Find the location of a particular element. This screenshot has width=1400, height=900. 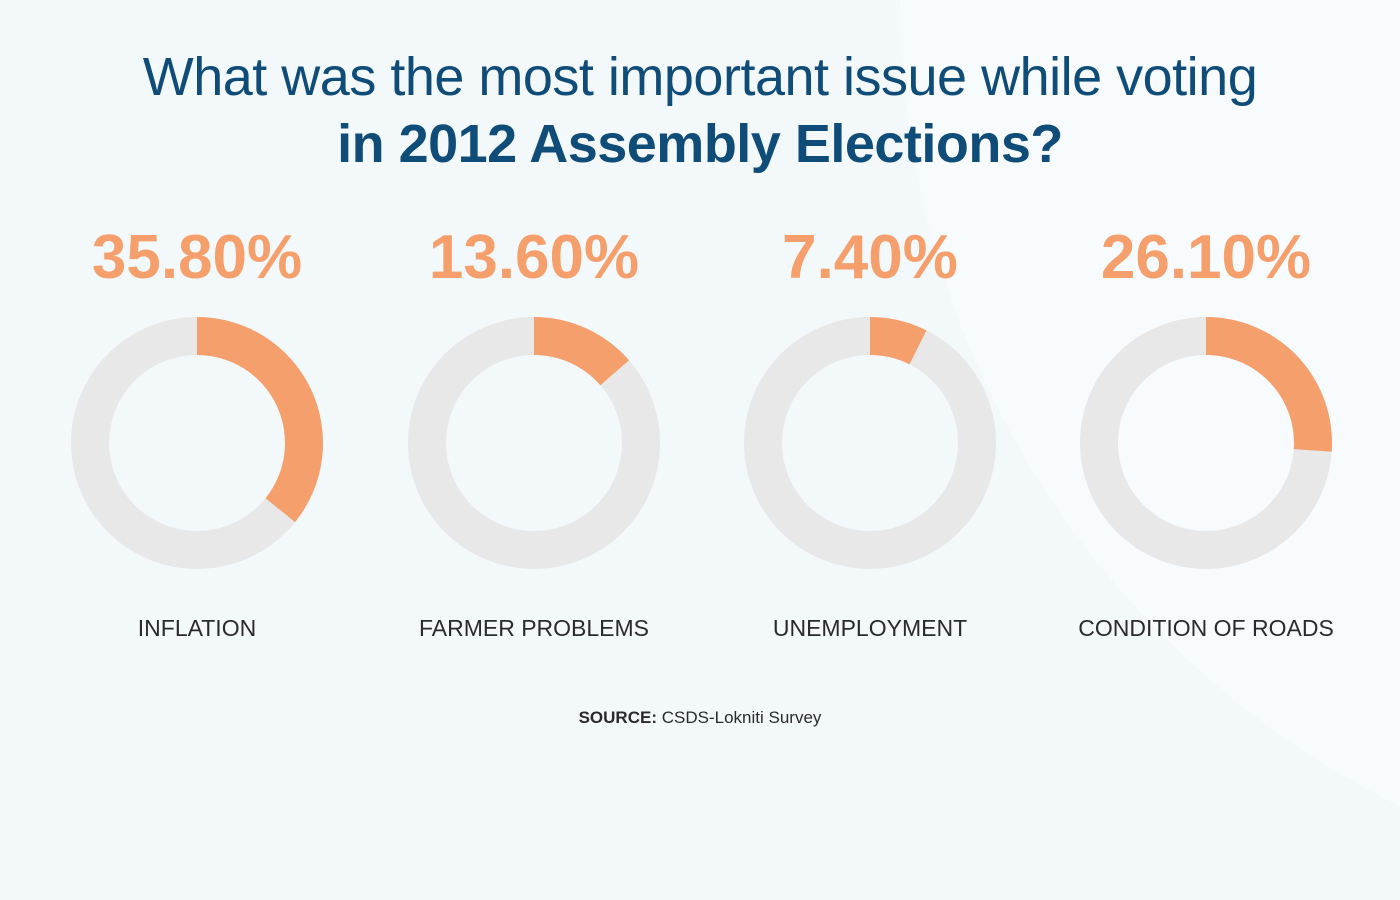

donut-unemployment: 7.40% UNEMPLOYMENT is located at coordinates (870, 432).